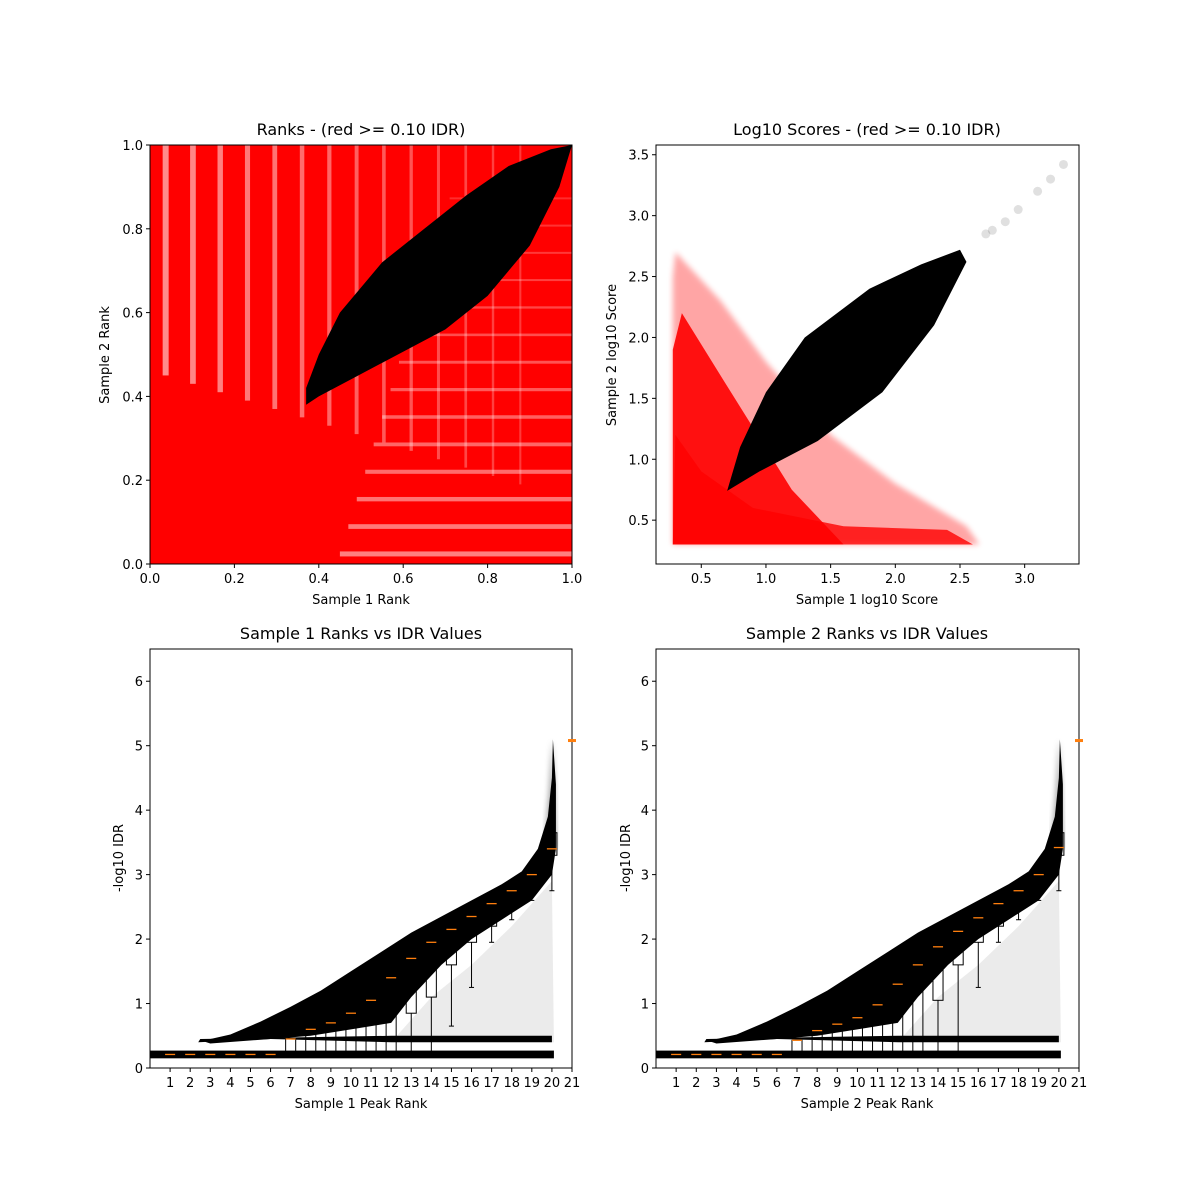 The image size is (1200, 1200). I want to click on x-tick-label: 11, so click(877, 1083).